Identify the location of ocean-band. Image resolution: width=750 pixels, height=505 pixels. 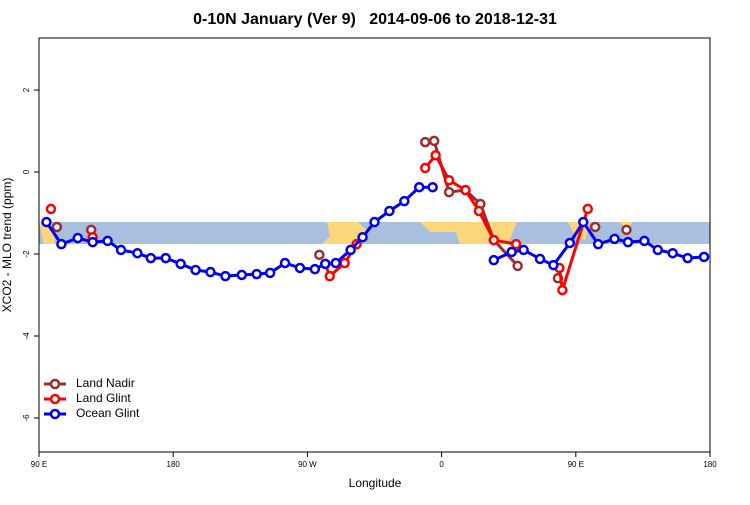
(374, 233).